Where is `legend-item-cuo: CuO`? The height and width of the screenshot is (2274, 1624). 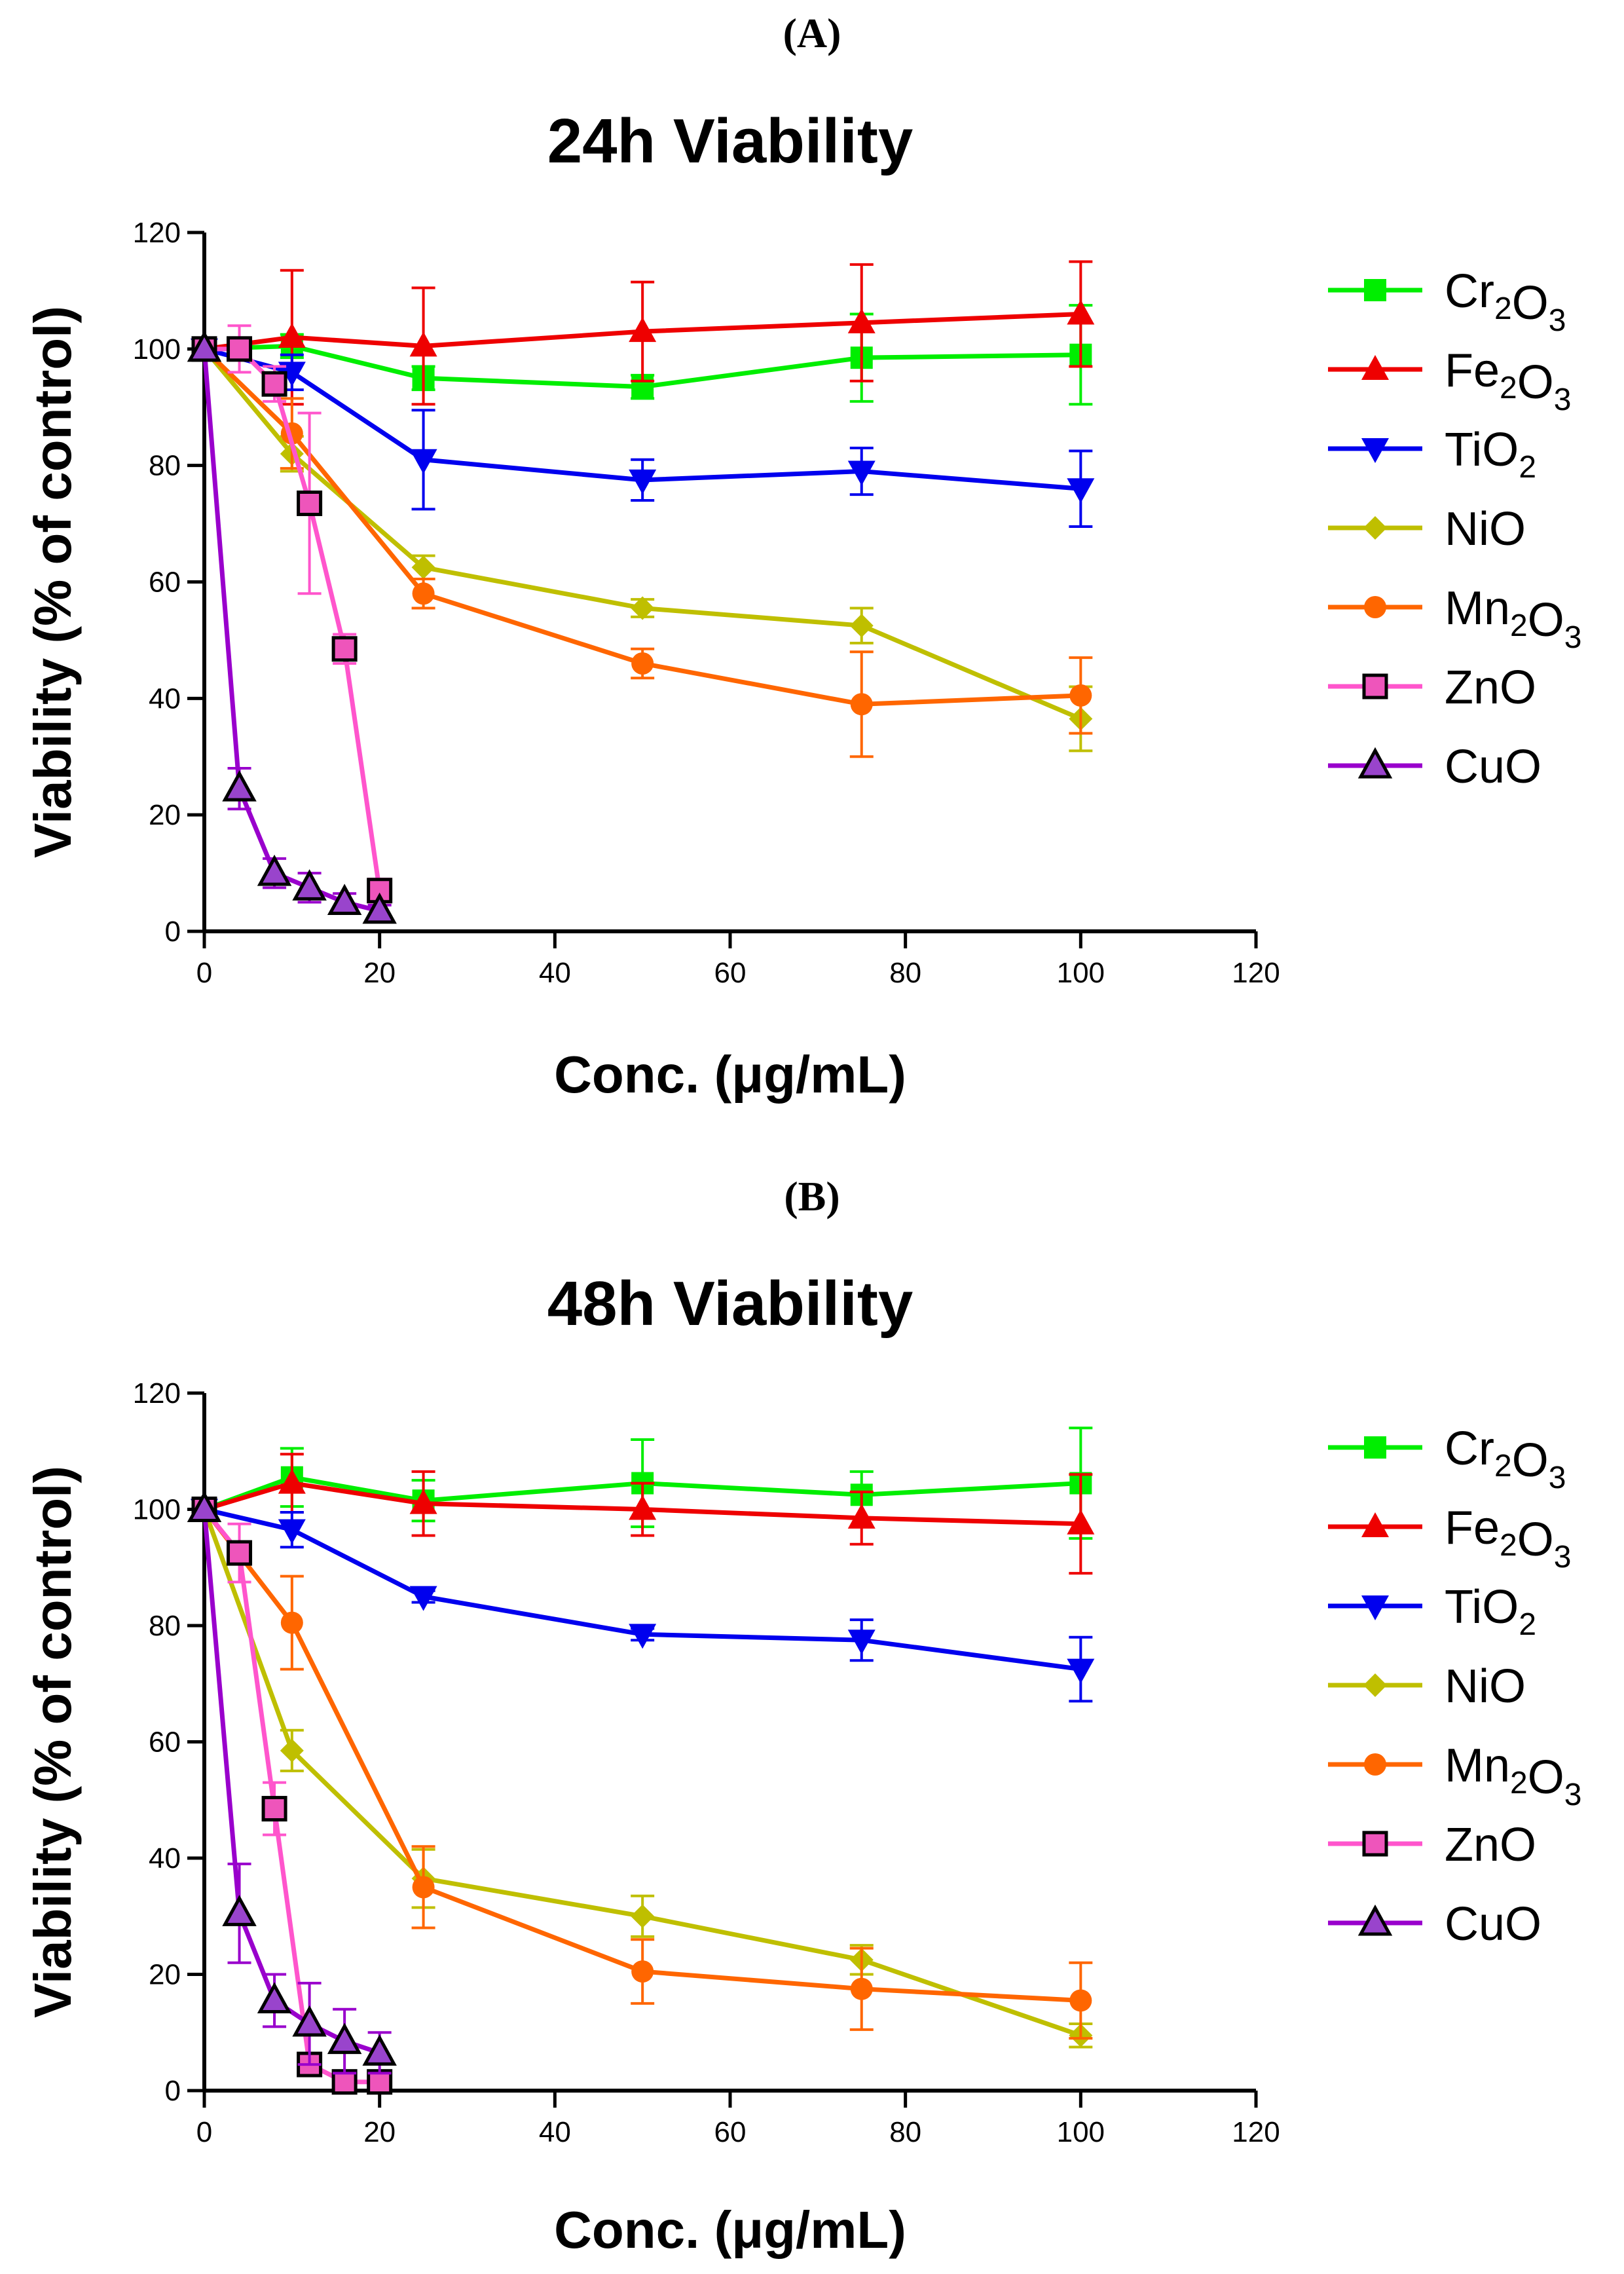
legend-item-cuo: CuO is located at coordinates (1434, 1924).